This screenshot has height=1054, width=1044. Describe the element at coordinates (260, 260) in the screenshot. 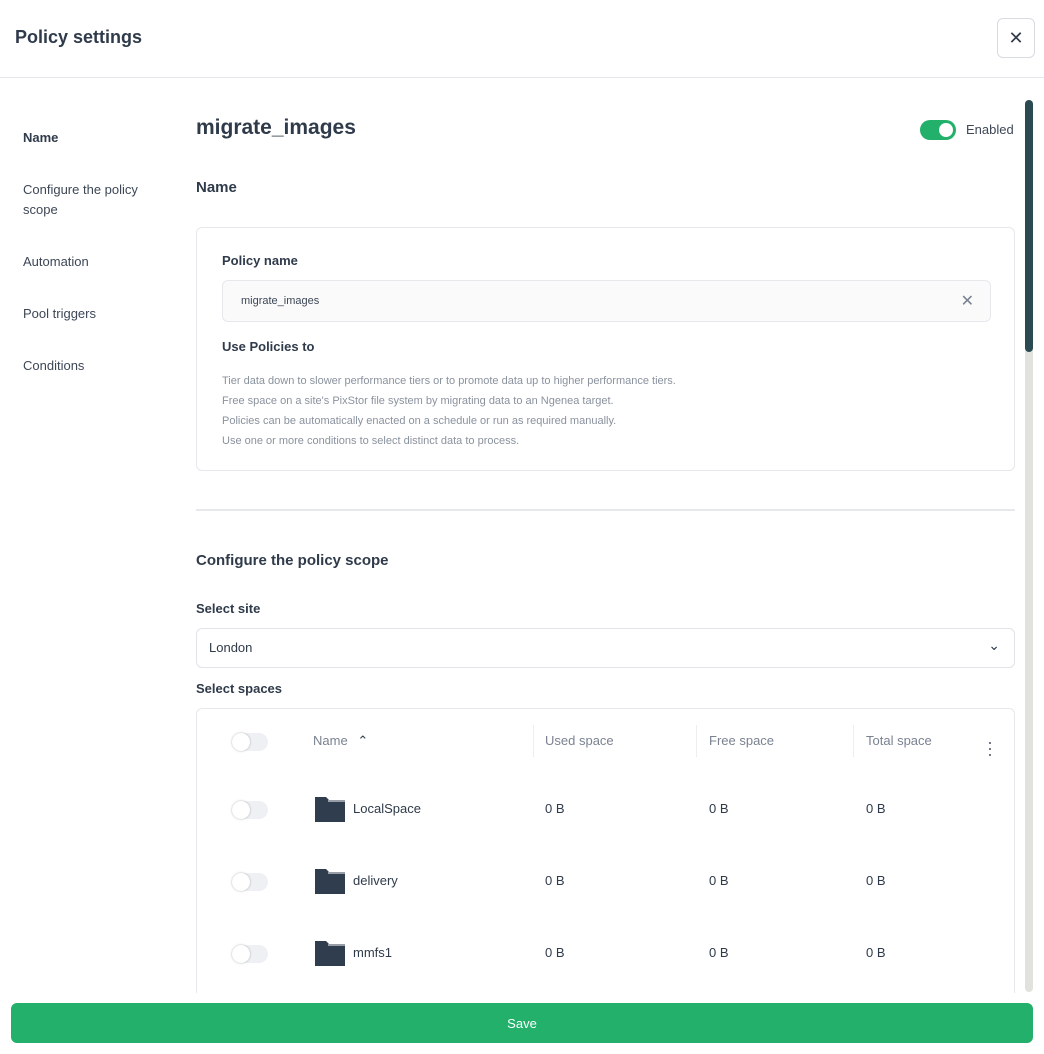

I see `policy-name-label: Policy name` at that location.